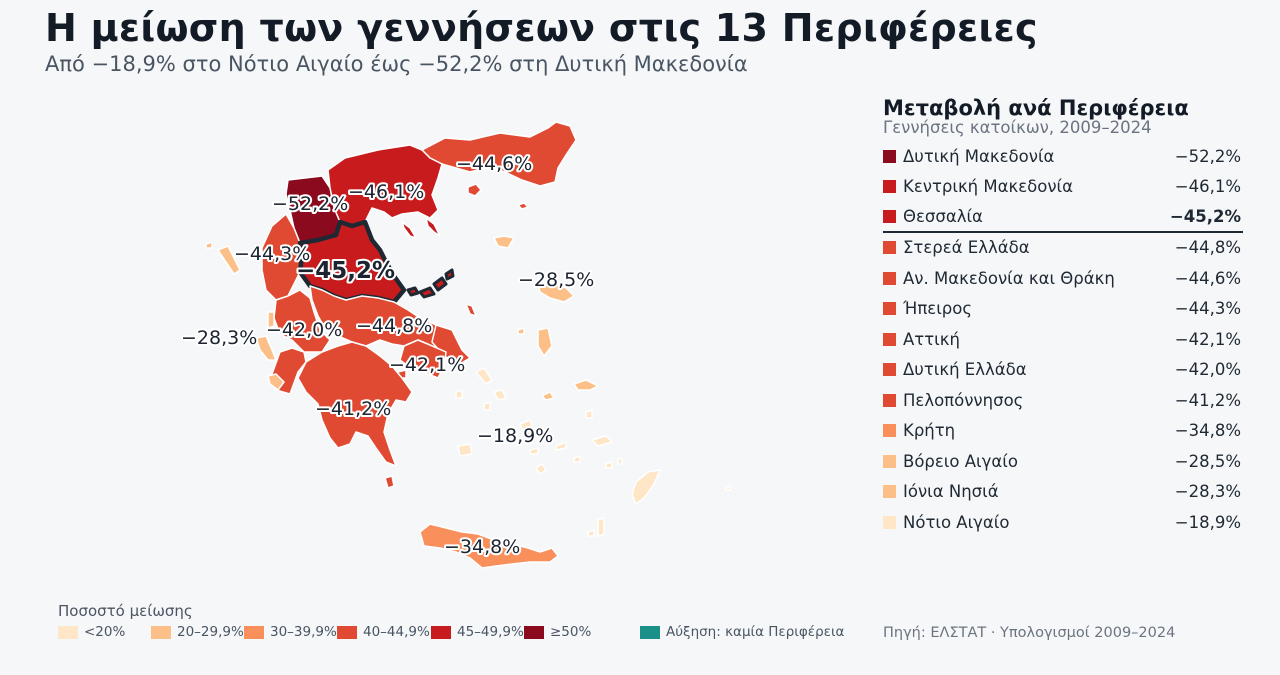 The height and width of the screenshot is (675, 1280). Describe the element at coordinates (1207, 492) in the screenshot. I see `region-value: −28,3%` at that location.